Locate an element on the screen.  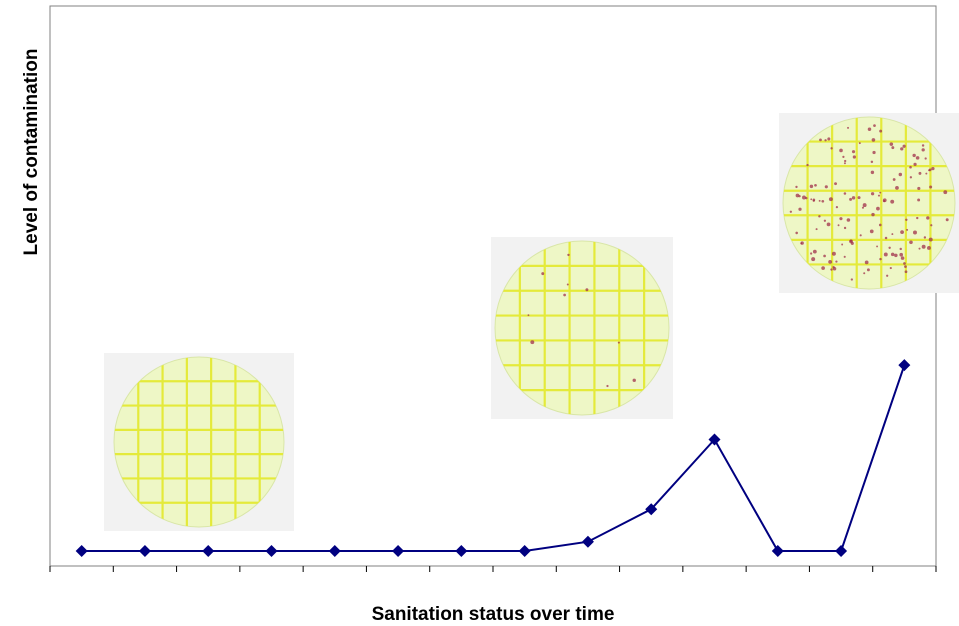
petri-dish-clean-icon is located at coordinates (199, 442).